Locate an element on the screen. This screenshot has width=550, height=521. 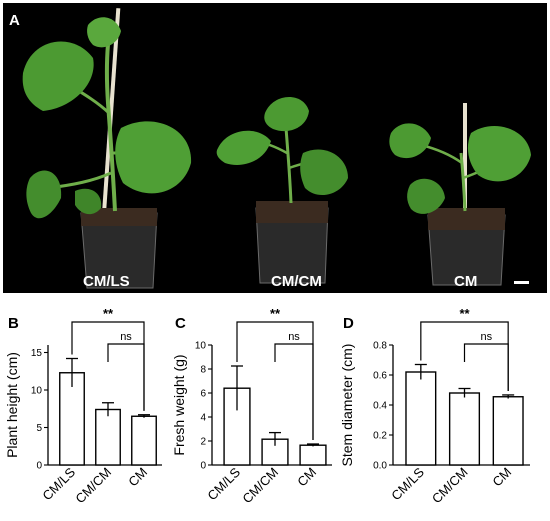
plant-label-cm-cm: CM/CM is located at coordinates (296, 281).